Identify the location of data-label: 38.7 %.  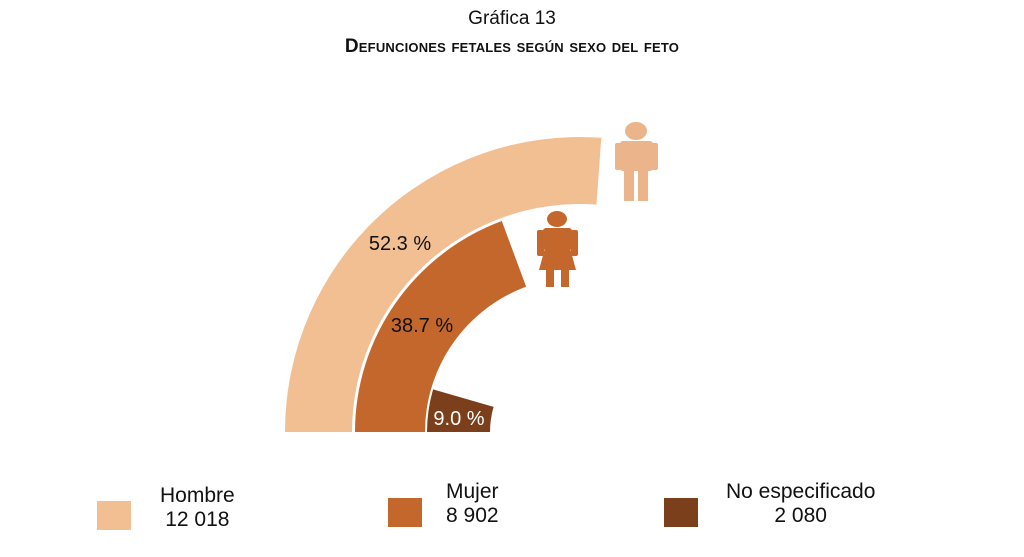
(422, 326).